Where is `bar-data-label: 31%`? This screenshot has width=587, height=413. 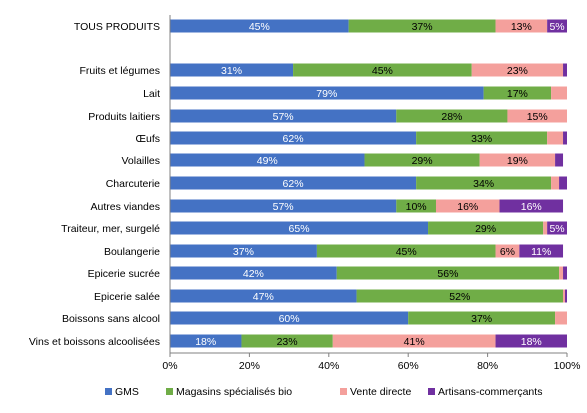
bar-data-label: 31% is located at coordinates (231, 71).